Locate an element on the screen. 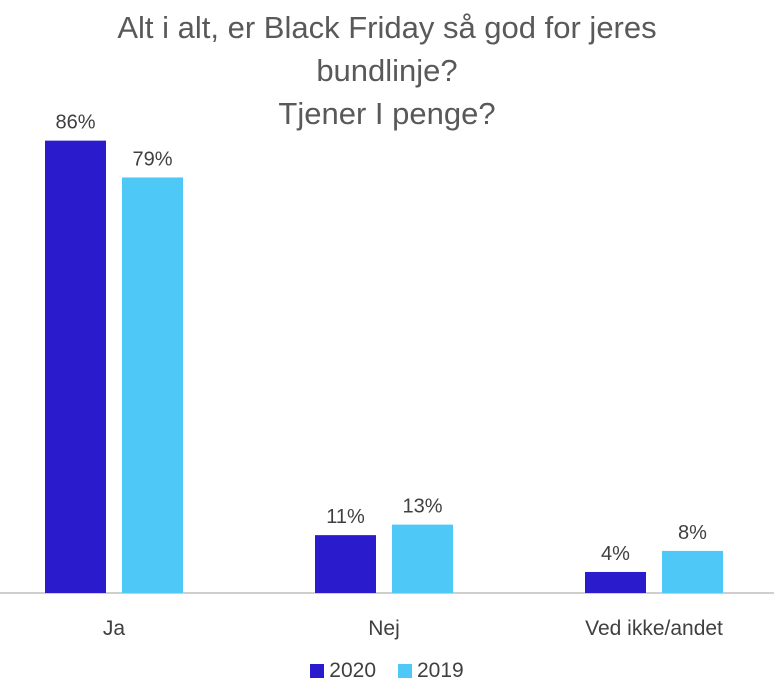 The image size is (774, 695). legend-item-2020: 2020 is located at coordinates (343, 671).